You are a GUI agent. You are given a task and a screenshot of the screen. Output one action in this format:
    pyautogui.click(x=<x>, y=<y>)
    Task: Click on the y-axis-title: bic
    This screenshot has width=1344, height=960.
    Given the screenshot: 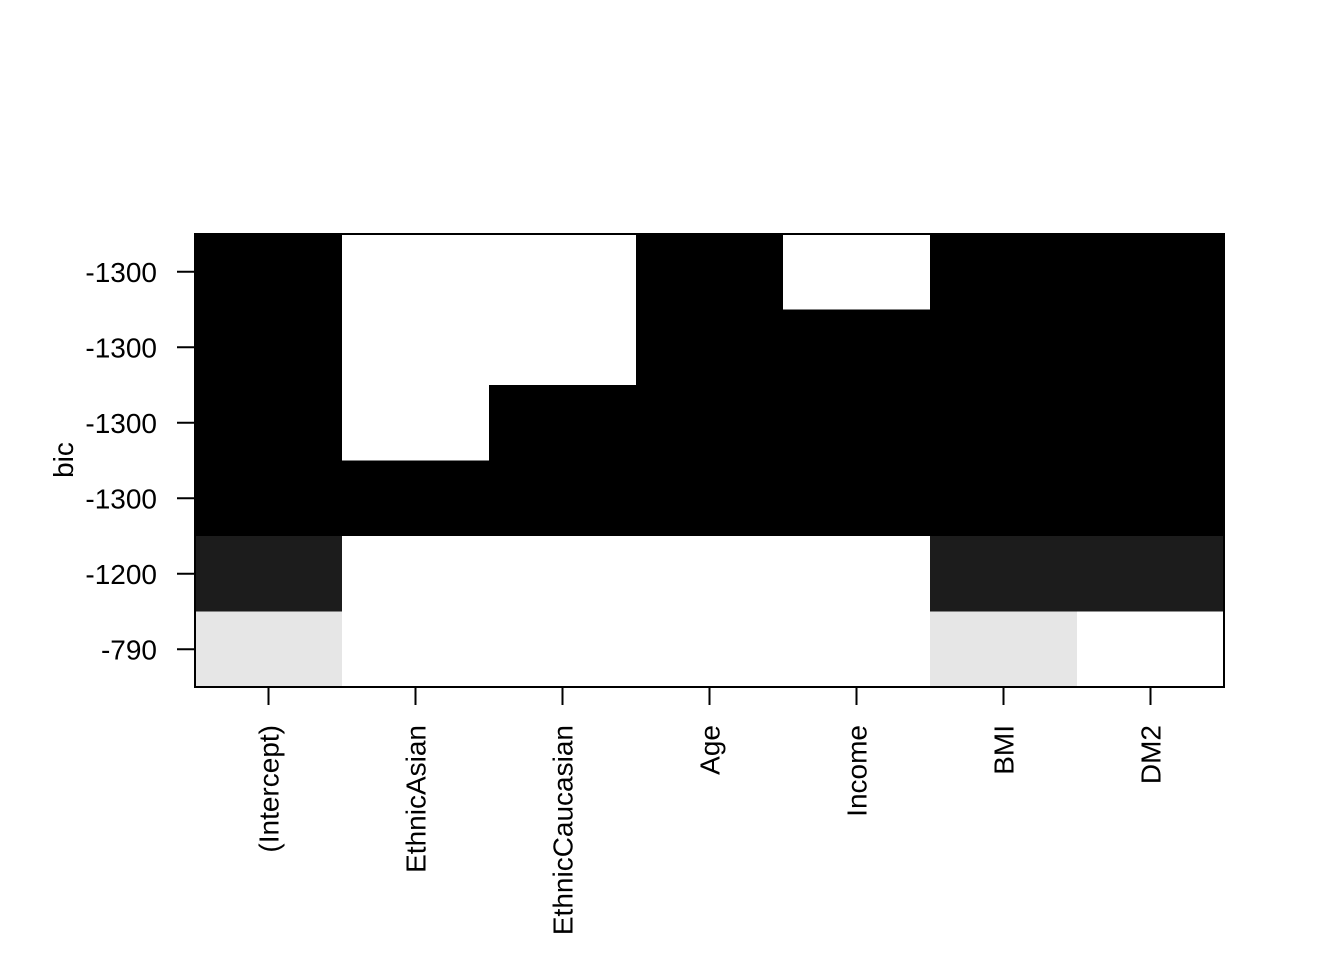 What is the action you would take?
    pyautogui.click(x=63, y=460)
    